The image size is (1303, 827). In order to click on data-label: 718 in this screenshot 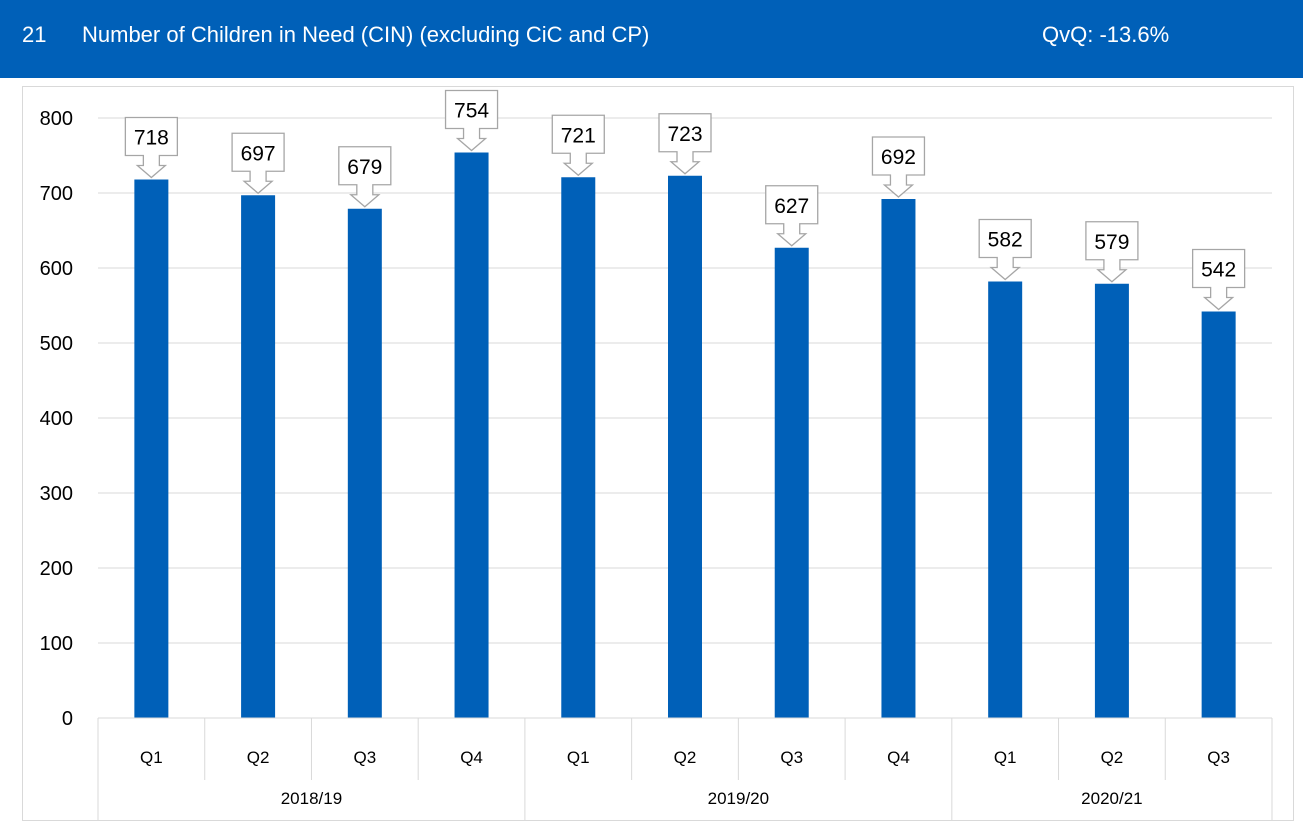, I will do `click(151, 138)`.